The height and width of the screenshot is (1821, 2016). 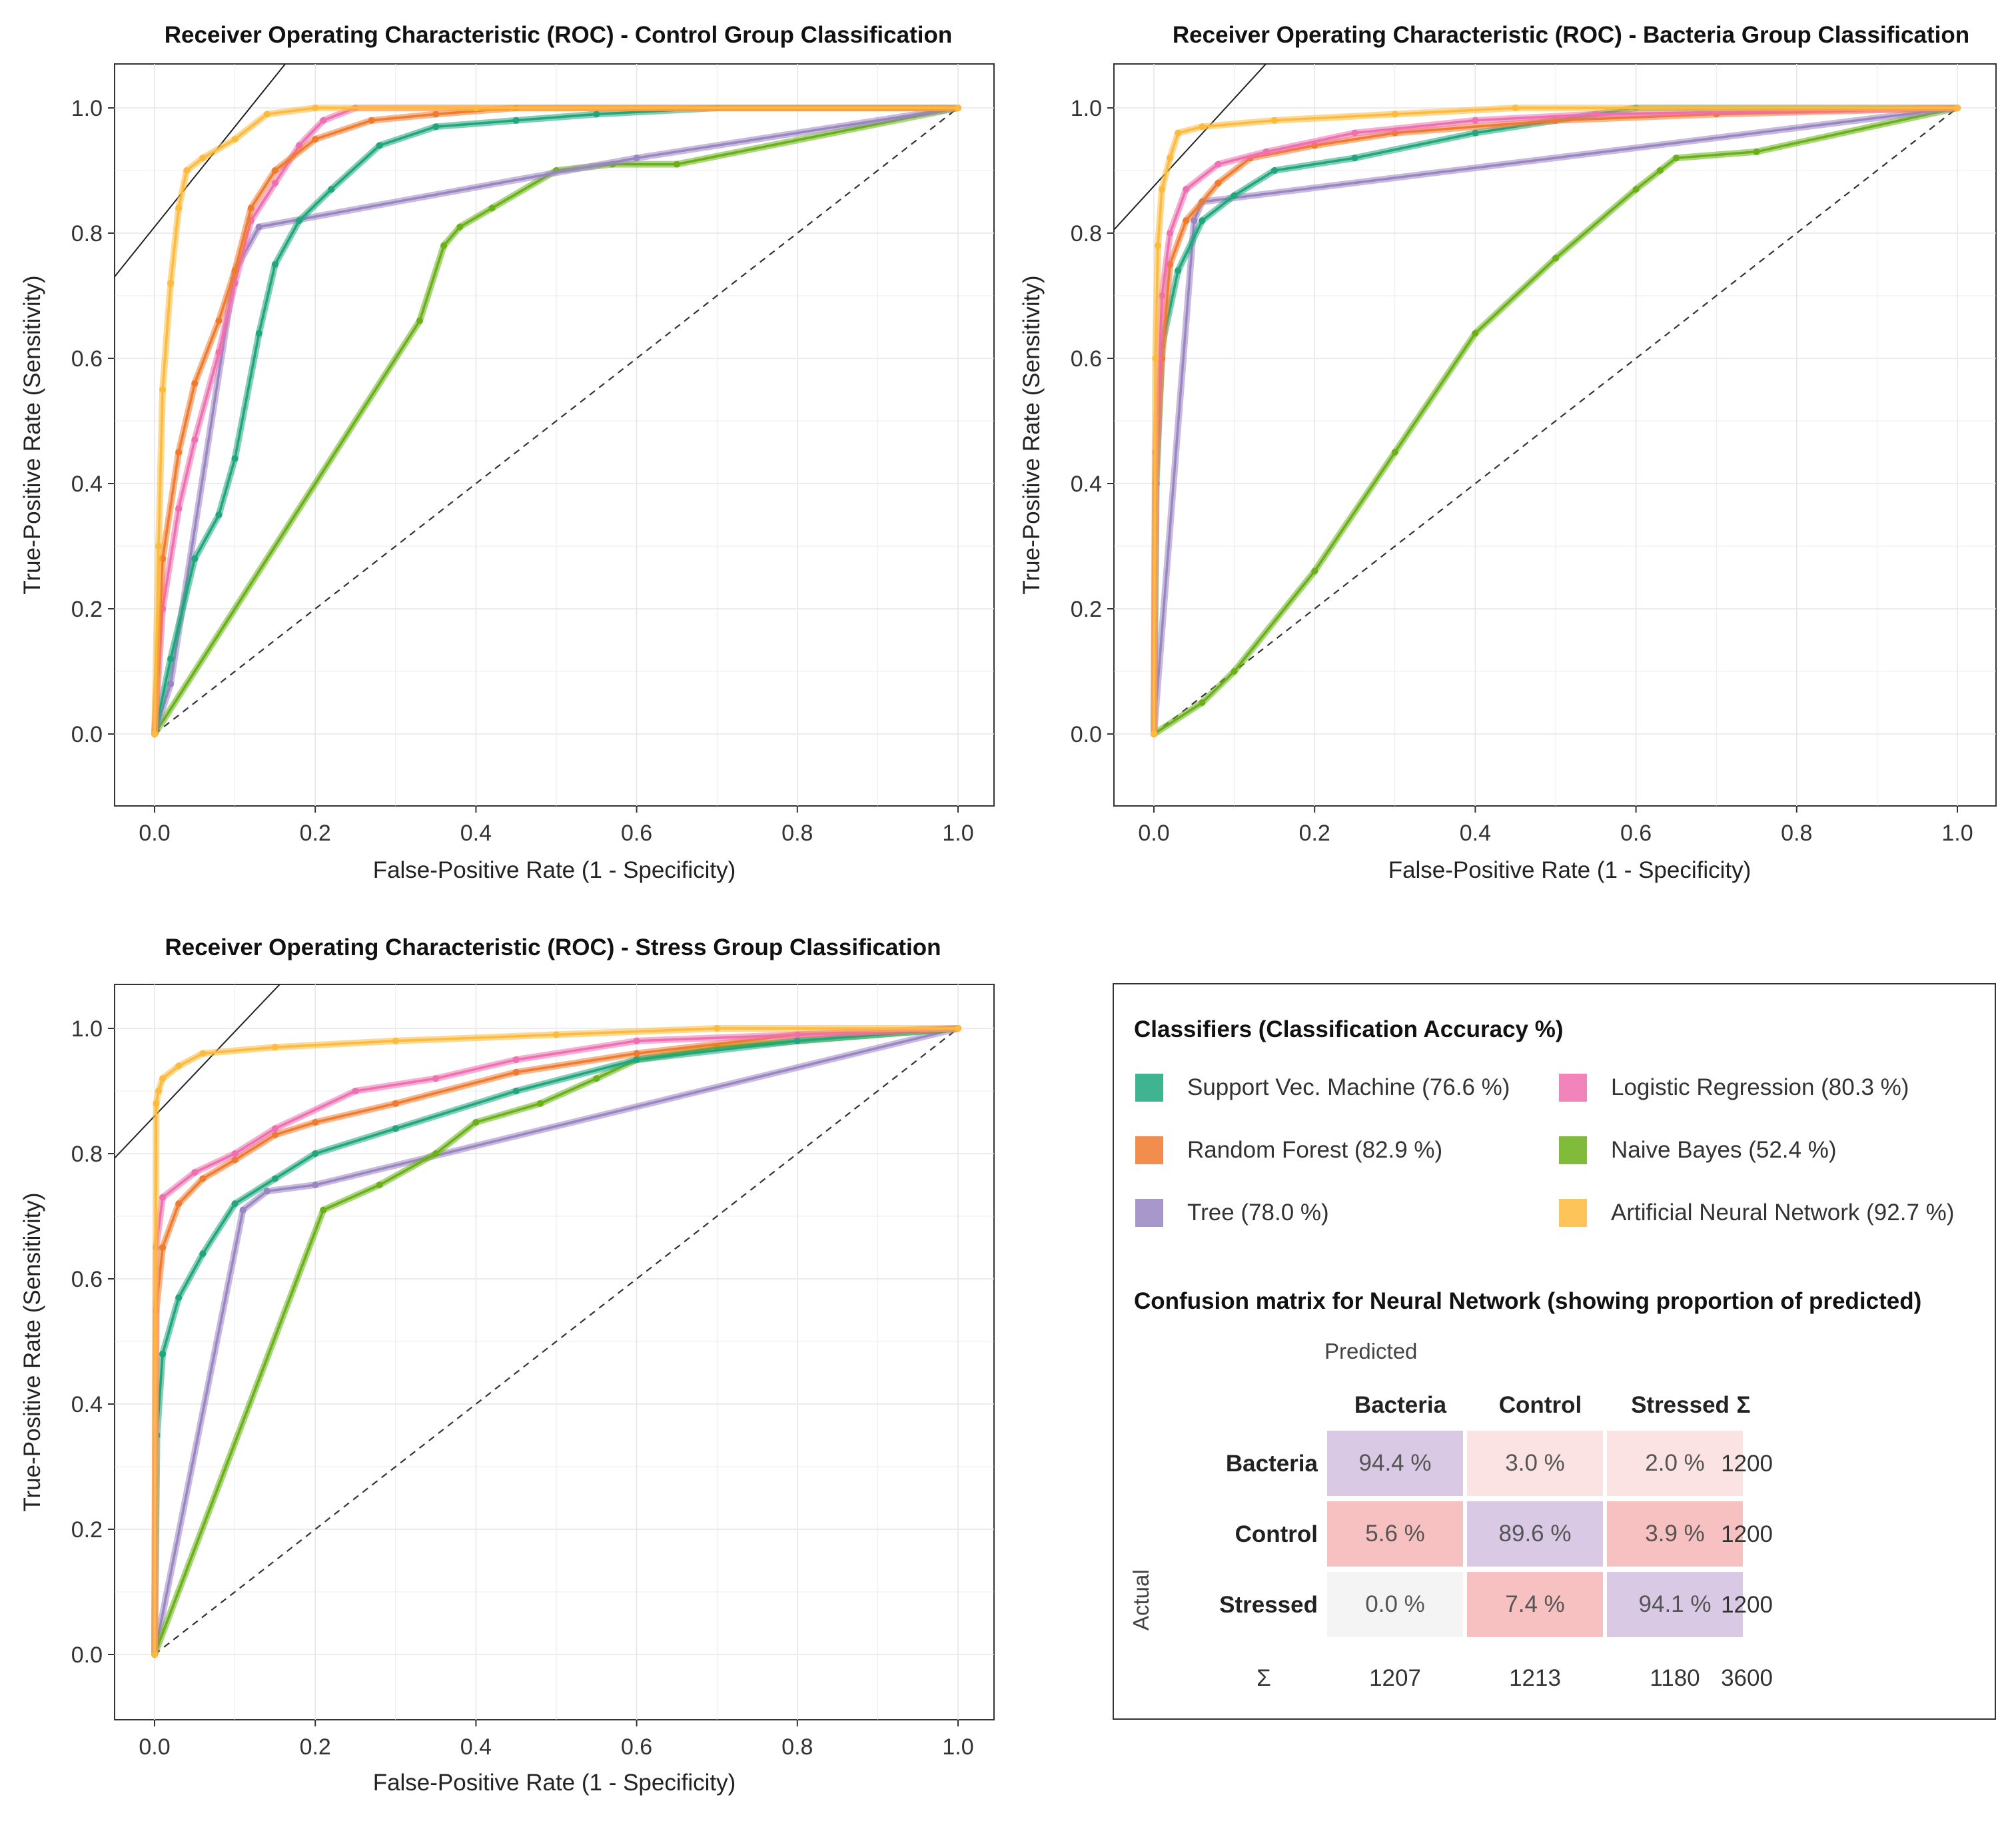 I want to click on cm-cell: 3.9 %, so click(x=1675, y=1534).